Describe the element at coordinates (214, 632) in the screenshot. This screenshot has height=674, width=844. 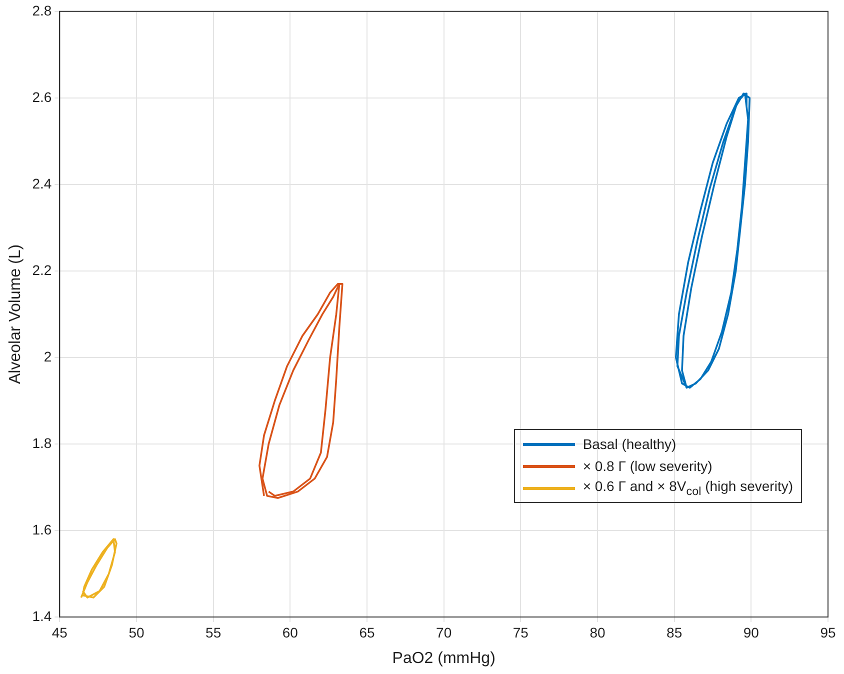
I see `x-tick-label: 55` at that location.